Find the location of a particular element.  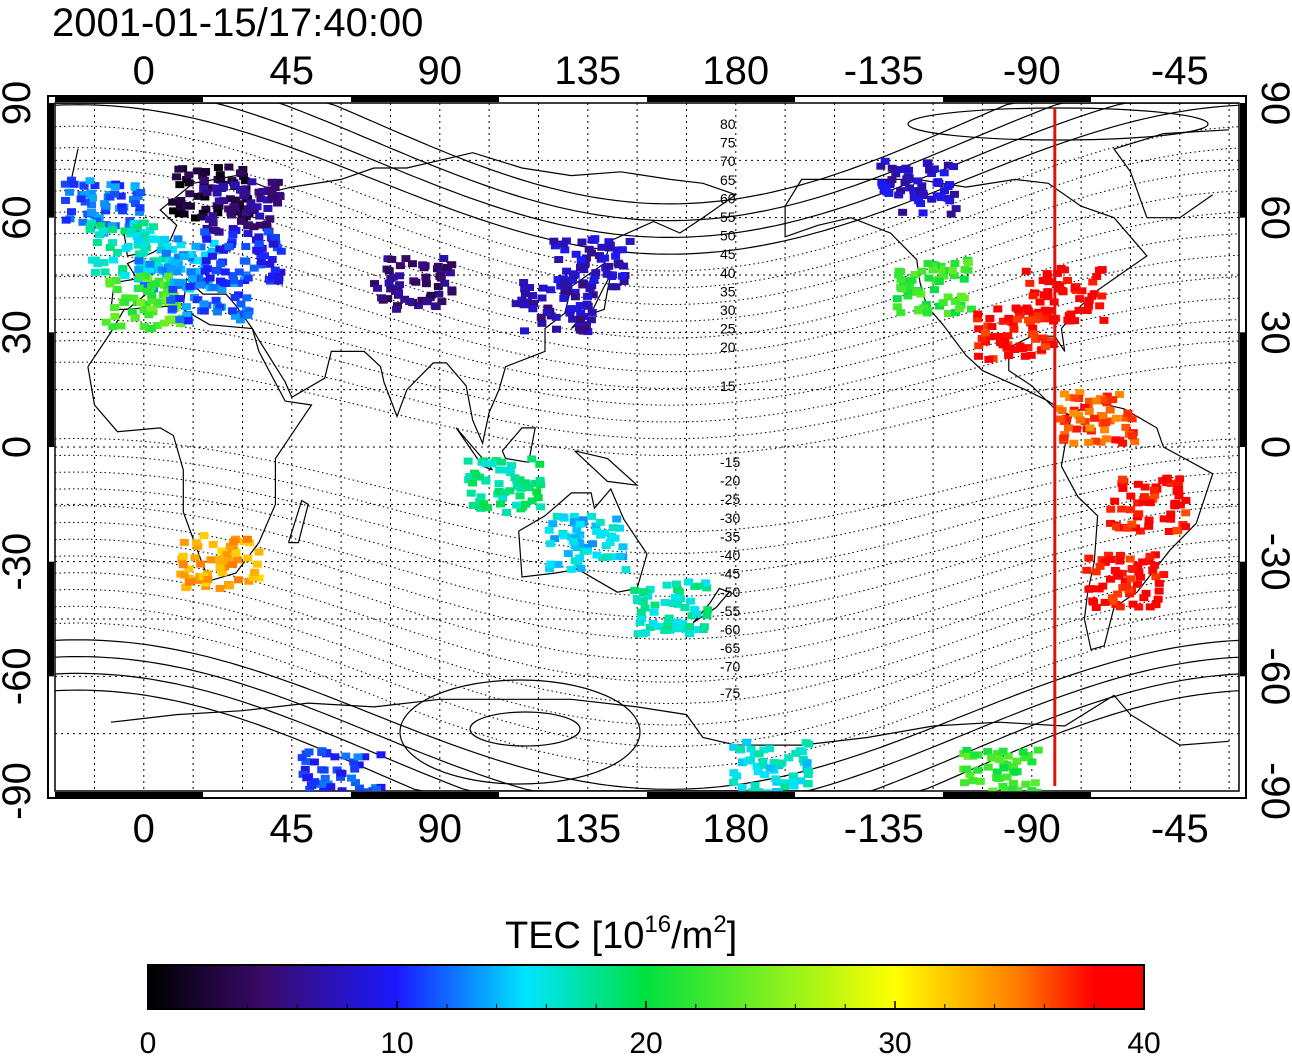

right-latitude-label: 90 is located at coordinates (1272, 103).